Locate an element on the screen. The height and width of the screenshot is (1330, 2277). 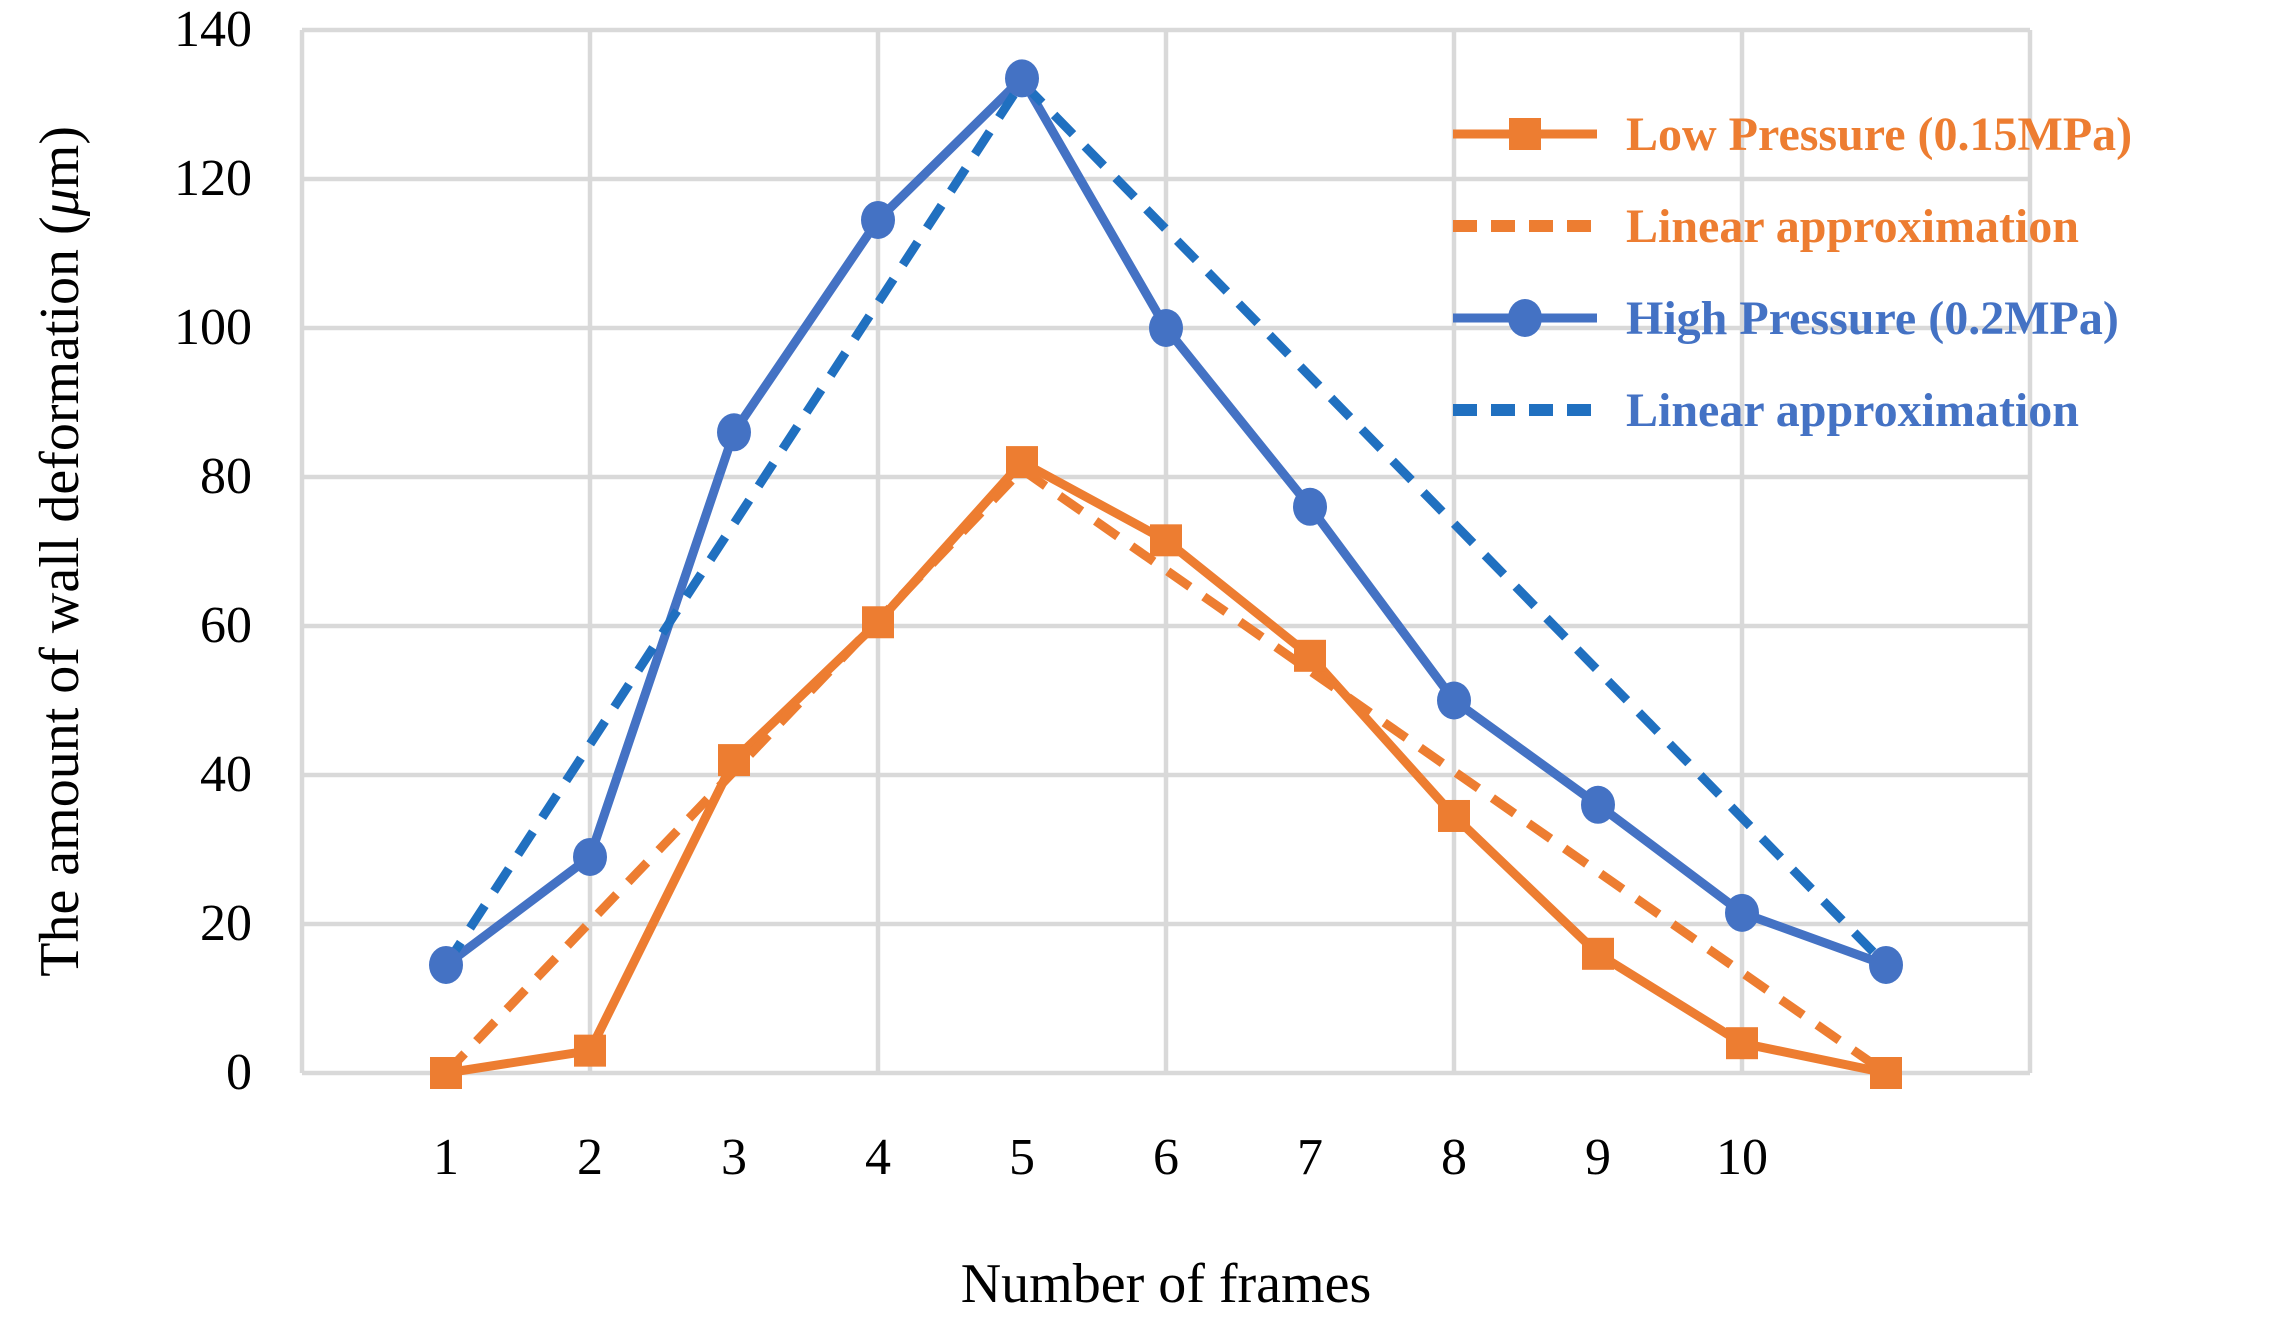
legend-label: High Pressure (0.2MPa) is located at coordinates (1872, 318).